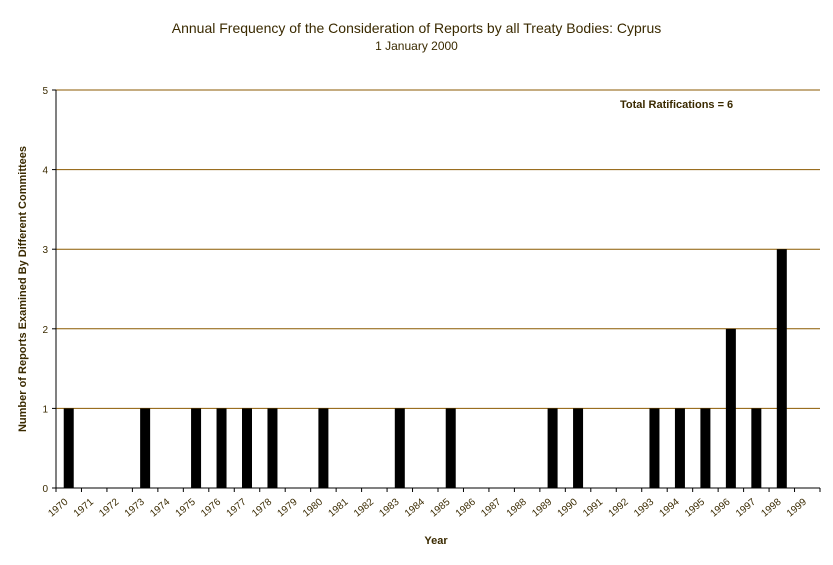 This screenshot has width=833, height=565. I want to click on x-tick-label: 1999, so click(797, 507).